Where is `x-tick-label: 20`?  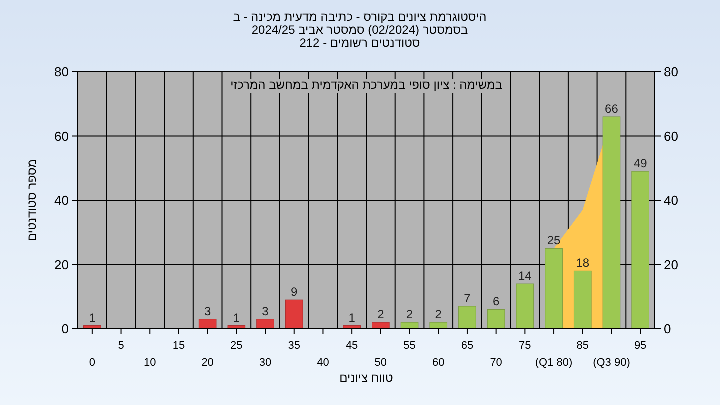 x-tick-label: 20 is located at coordinates (208, 362).